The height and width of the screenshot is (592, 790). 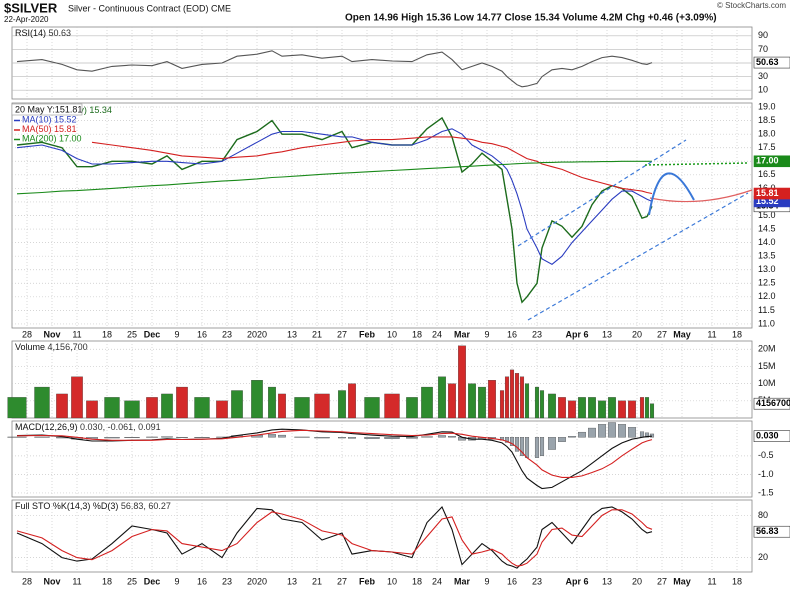 What do you see at coordinates (52, 139) in the screenshot?
I see `legend-entry: MA(200) 17.00` at bounding box center [52, 139].